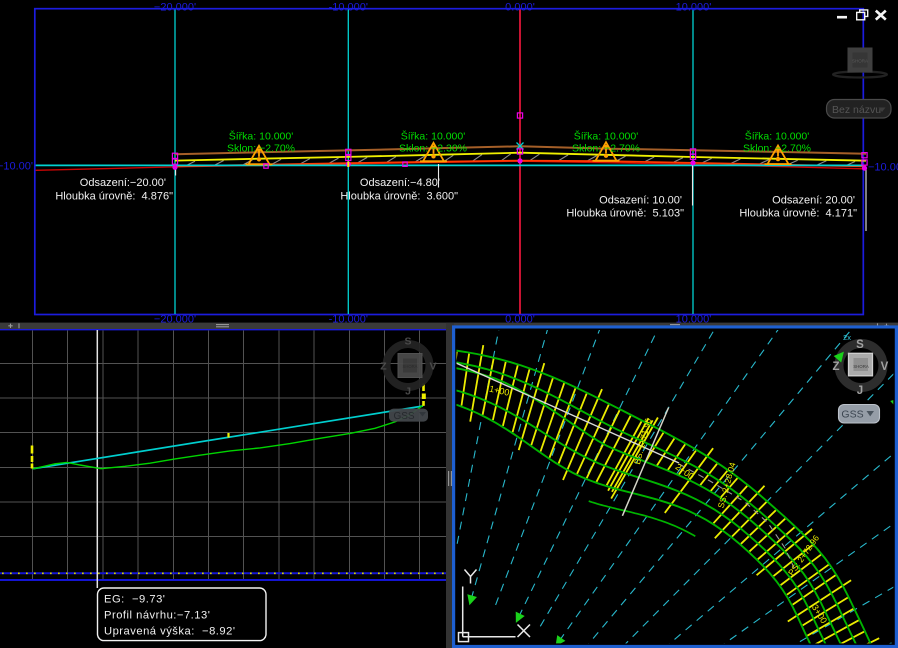 This screenshot has width=898, height=648. Describe the element at coordinates (169, 631) in the screenshot. I see `svg-text: Upravená výška: −8.92'` at that location.